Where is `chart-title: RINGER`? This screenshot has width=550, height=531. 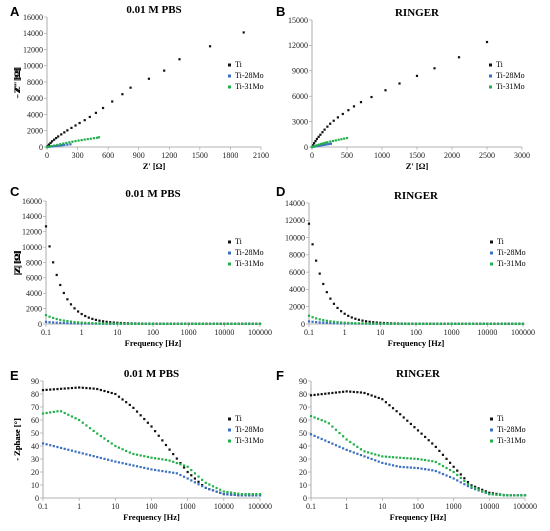 chart-title: RINGER is located at coordinates (417, 13).